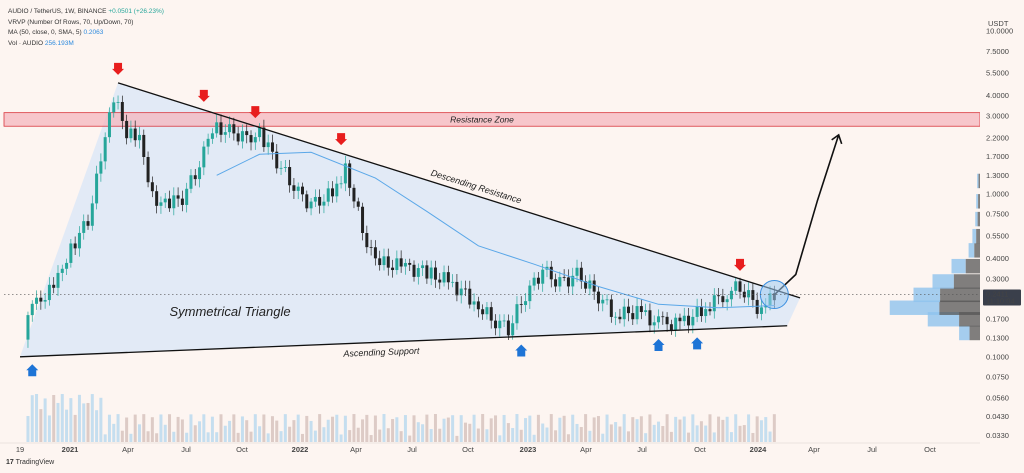 This screenshot has height=473, width=1024. Describe the element at coordinates (997, 416) in the screenshot. I see `price-tick-label: 0.0430` at that location.